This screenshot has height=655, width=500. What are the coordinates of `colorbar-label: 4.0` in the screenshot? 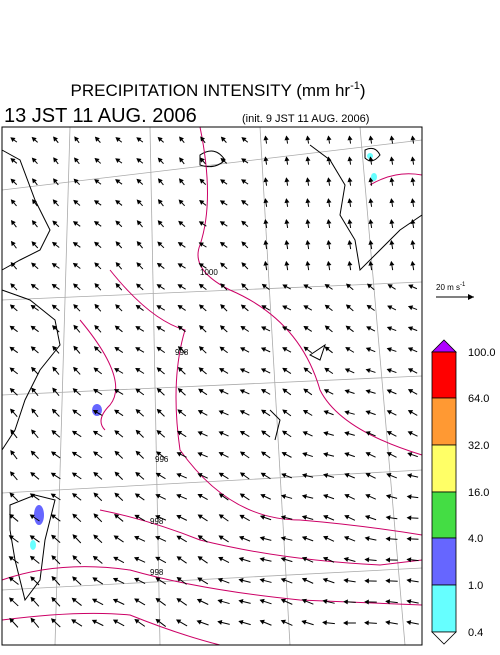 It's located at (475, 539).